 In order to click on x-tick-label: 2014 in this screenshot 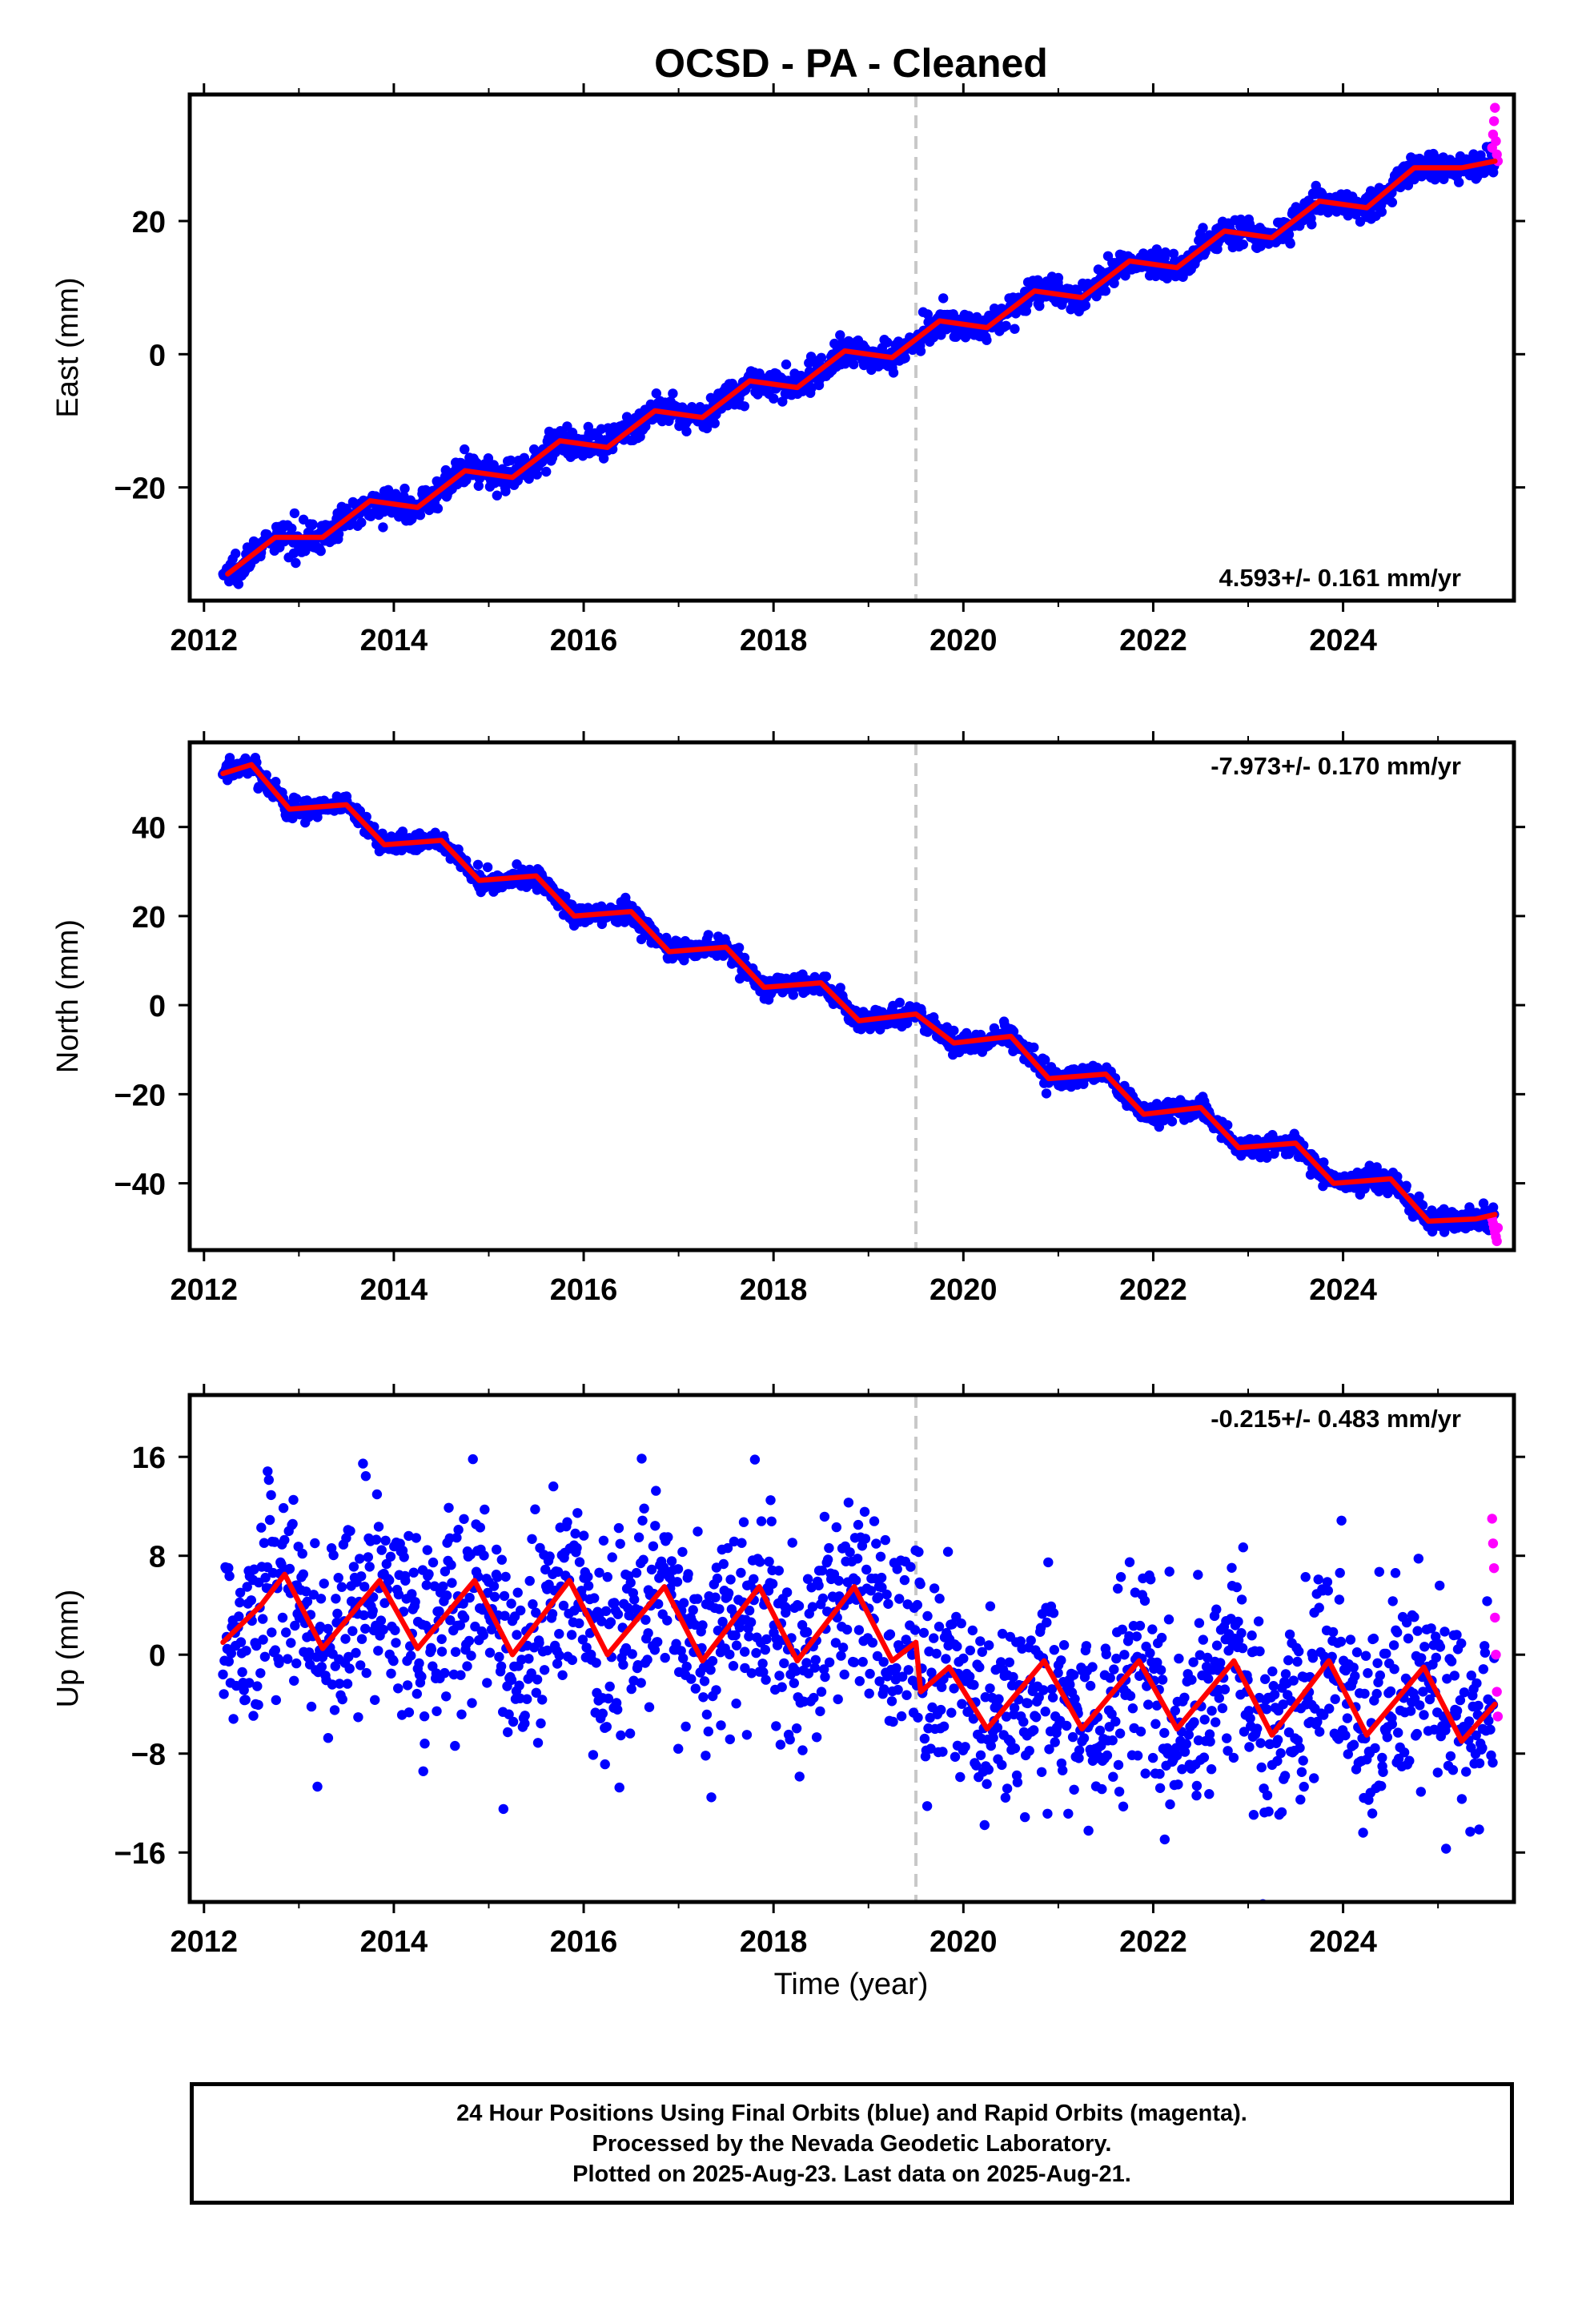, I will do `click(394, 1290)`.